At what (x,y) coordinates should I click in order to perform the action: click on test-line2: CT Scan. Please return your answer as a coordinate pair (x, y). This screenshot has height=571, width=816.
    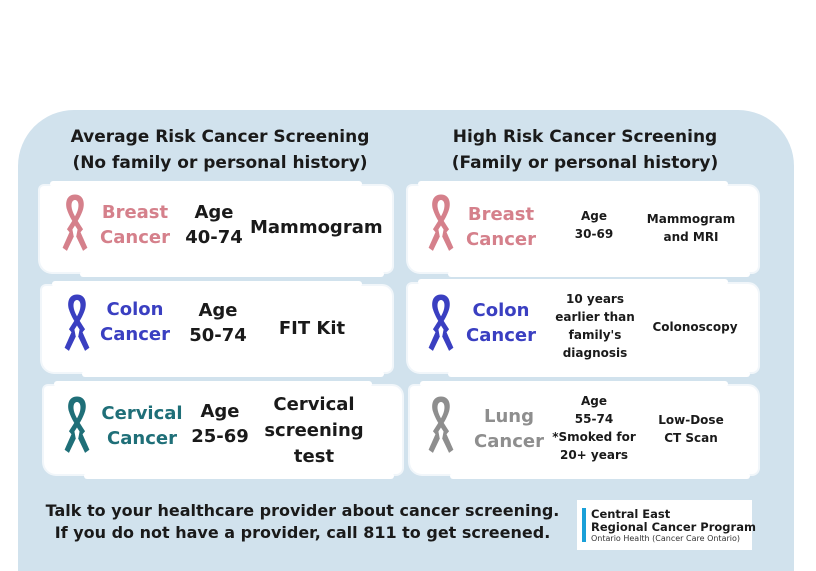
    Looking at the image, I should click on (691, 438).